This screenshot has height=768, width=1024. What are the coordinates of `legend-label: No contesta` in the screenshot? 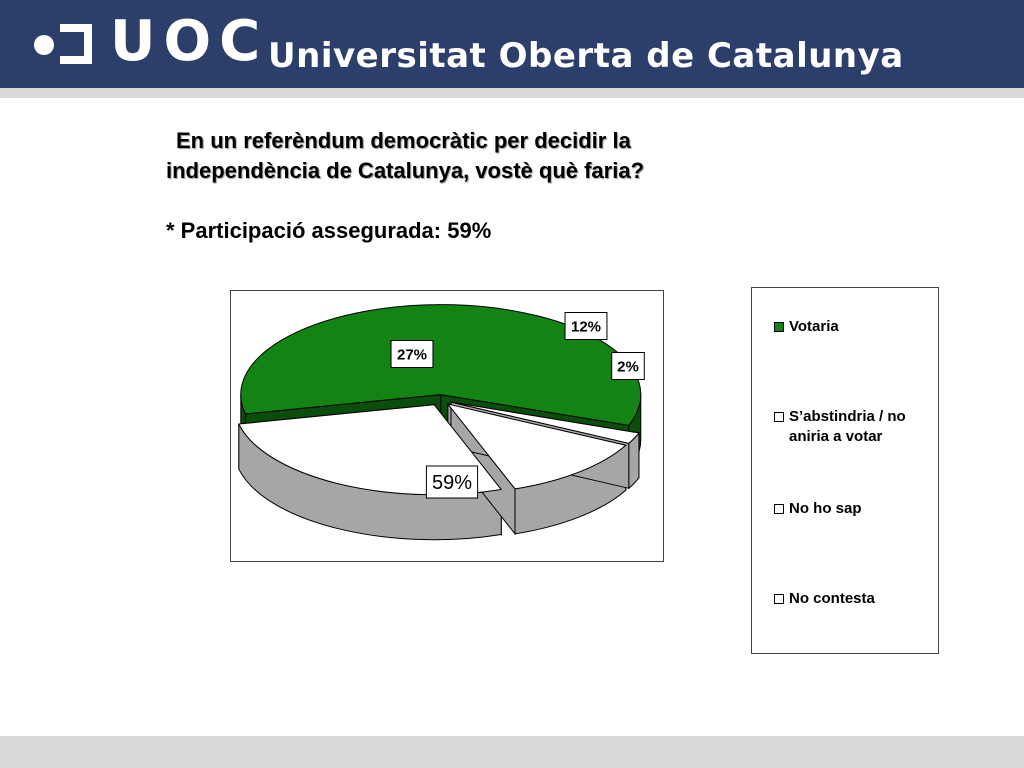 It's located at (832, 598).